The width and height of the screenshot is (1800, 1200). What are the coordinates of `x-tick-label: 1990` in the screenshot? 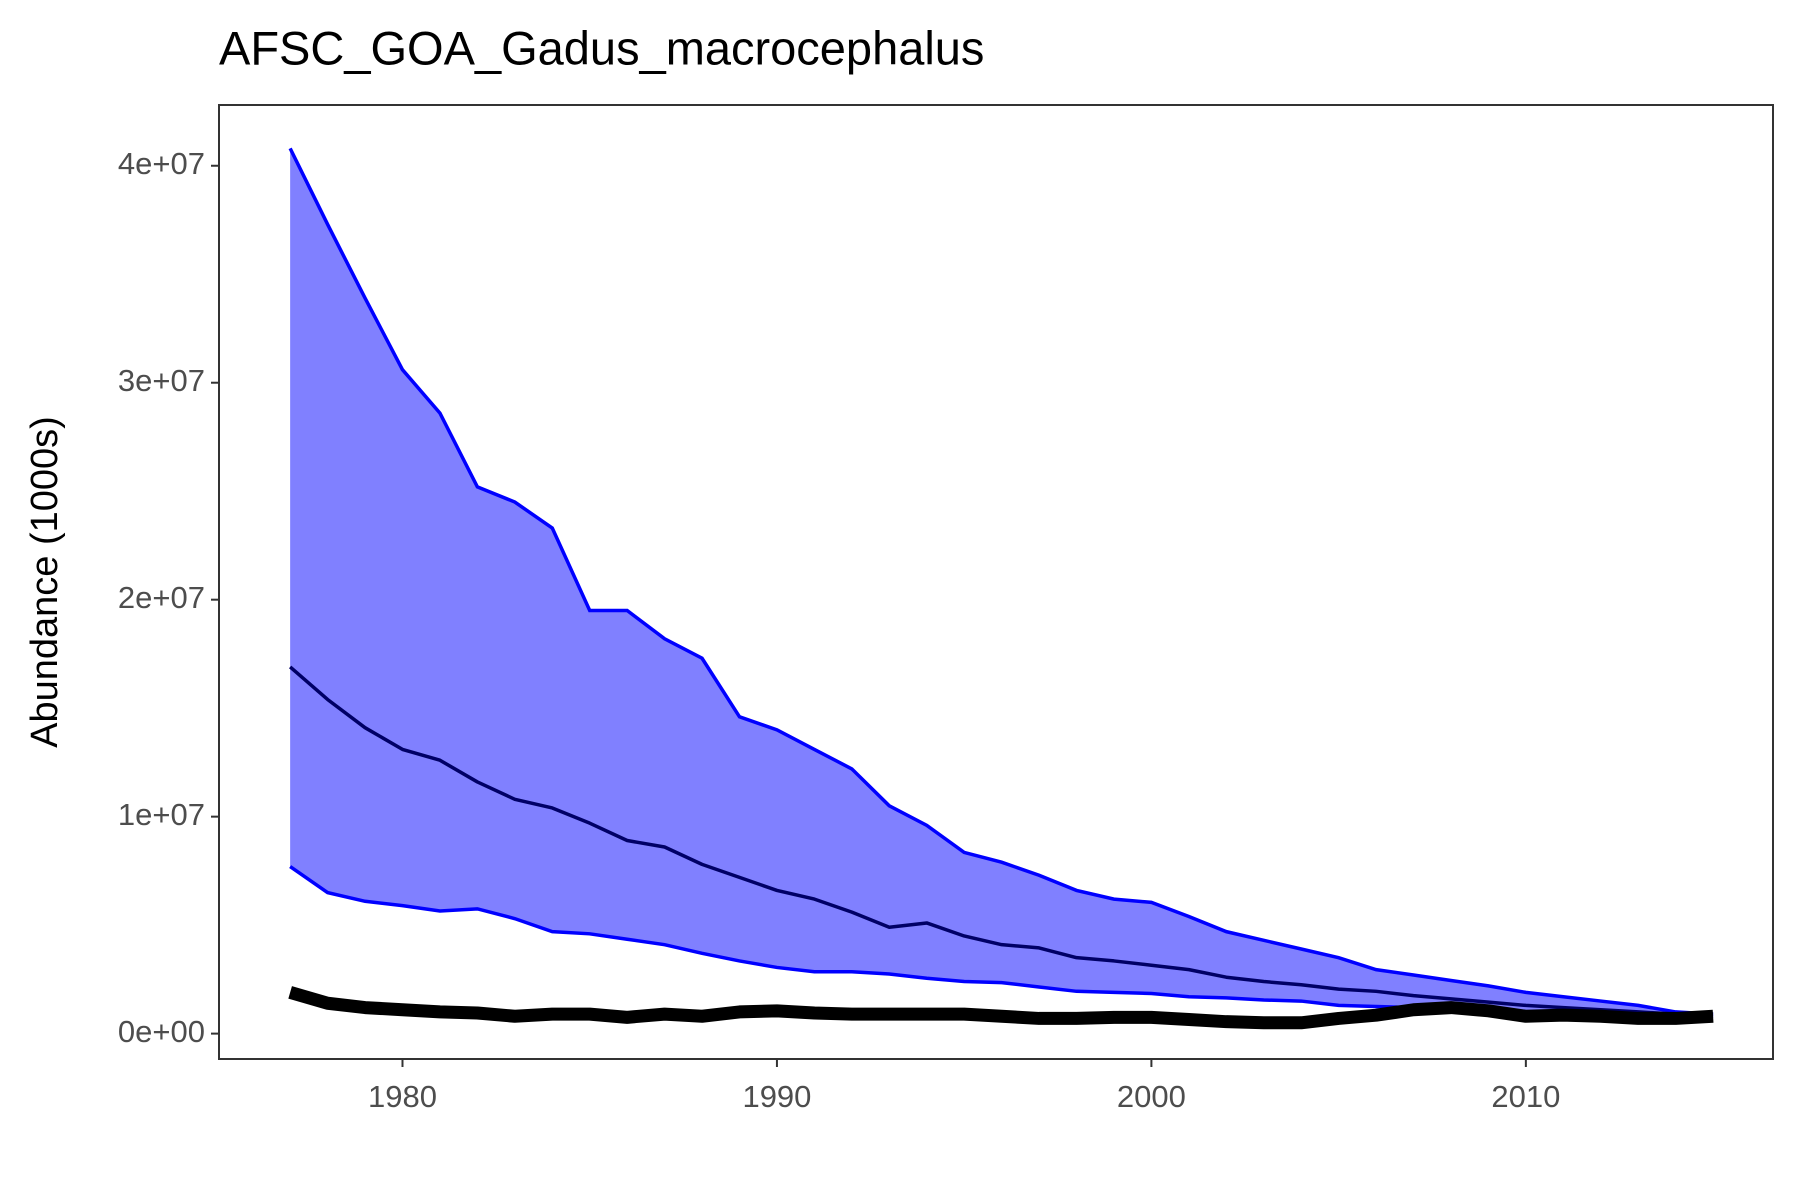 It's located at (776, 1096).